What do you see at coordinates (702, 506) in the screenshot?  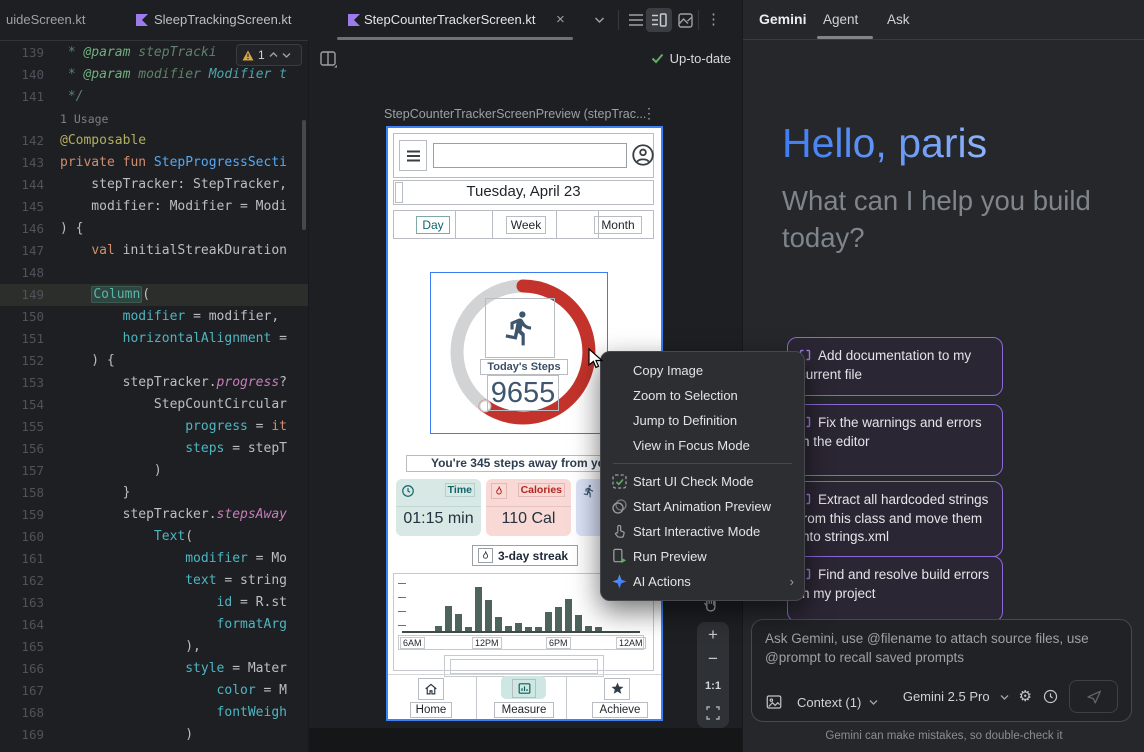 I see `menu-item-start-animation-preview: Start Animation Preview` at bounding box center [702, 506].